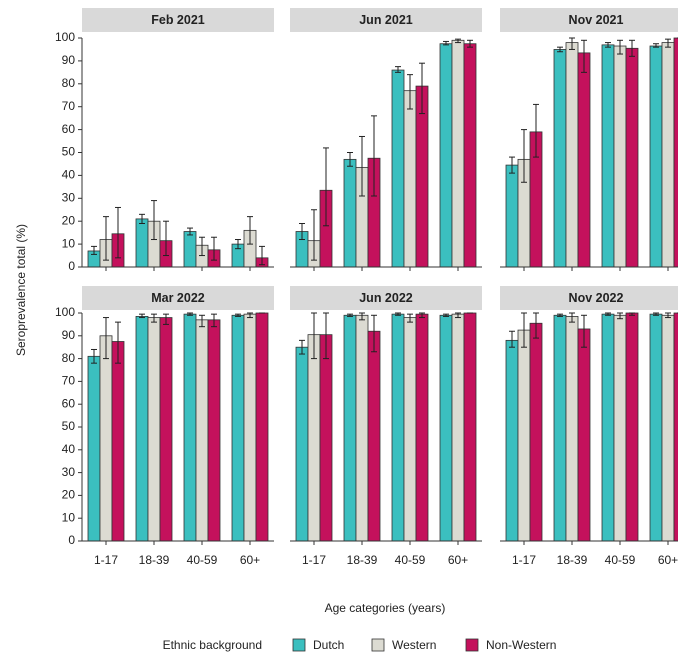 The height and width of the screenshot is (656, 678). I want to click on y-tick-label: 40, so click(69, 175).